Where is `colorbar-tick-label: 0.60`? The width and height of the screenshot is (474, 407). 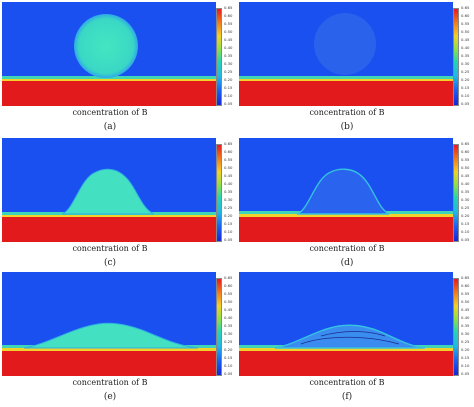 colorbar-tick-label: 0.60 is located at coordinates (465, 15).